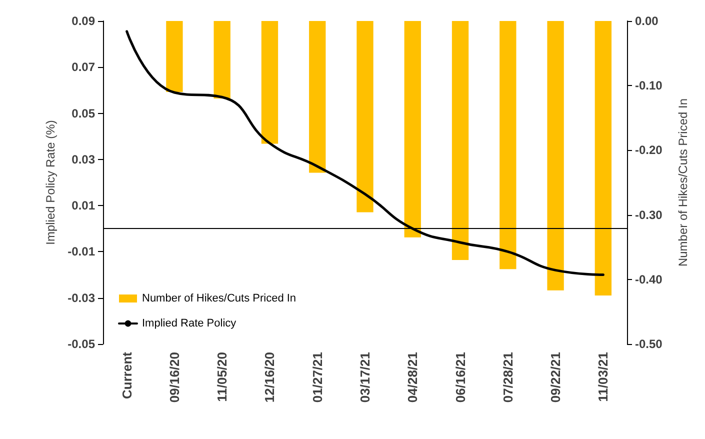  What do you see at coordinates (126, 375) in the screenshot?
I see `x-tick-label: Current` at bounding box center [126, 375].